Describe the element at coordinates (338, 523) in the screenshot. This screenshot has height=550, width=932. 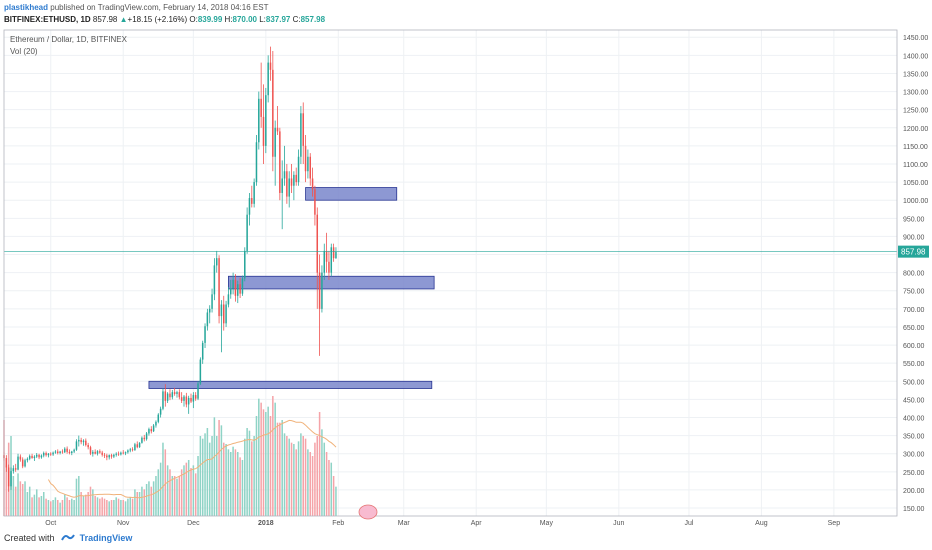
I see `time-tick-label: Feb` at that location.